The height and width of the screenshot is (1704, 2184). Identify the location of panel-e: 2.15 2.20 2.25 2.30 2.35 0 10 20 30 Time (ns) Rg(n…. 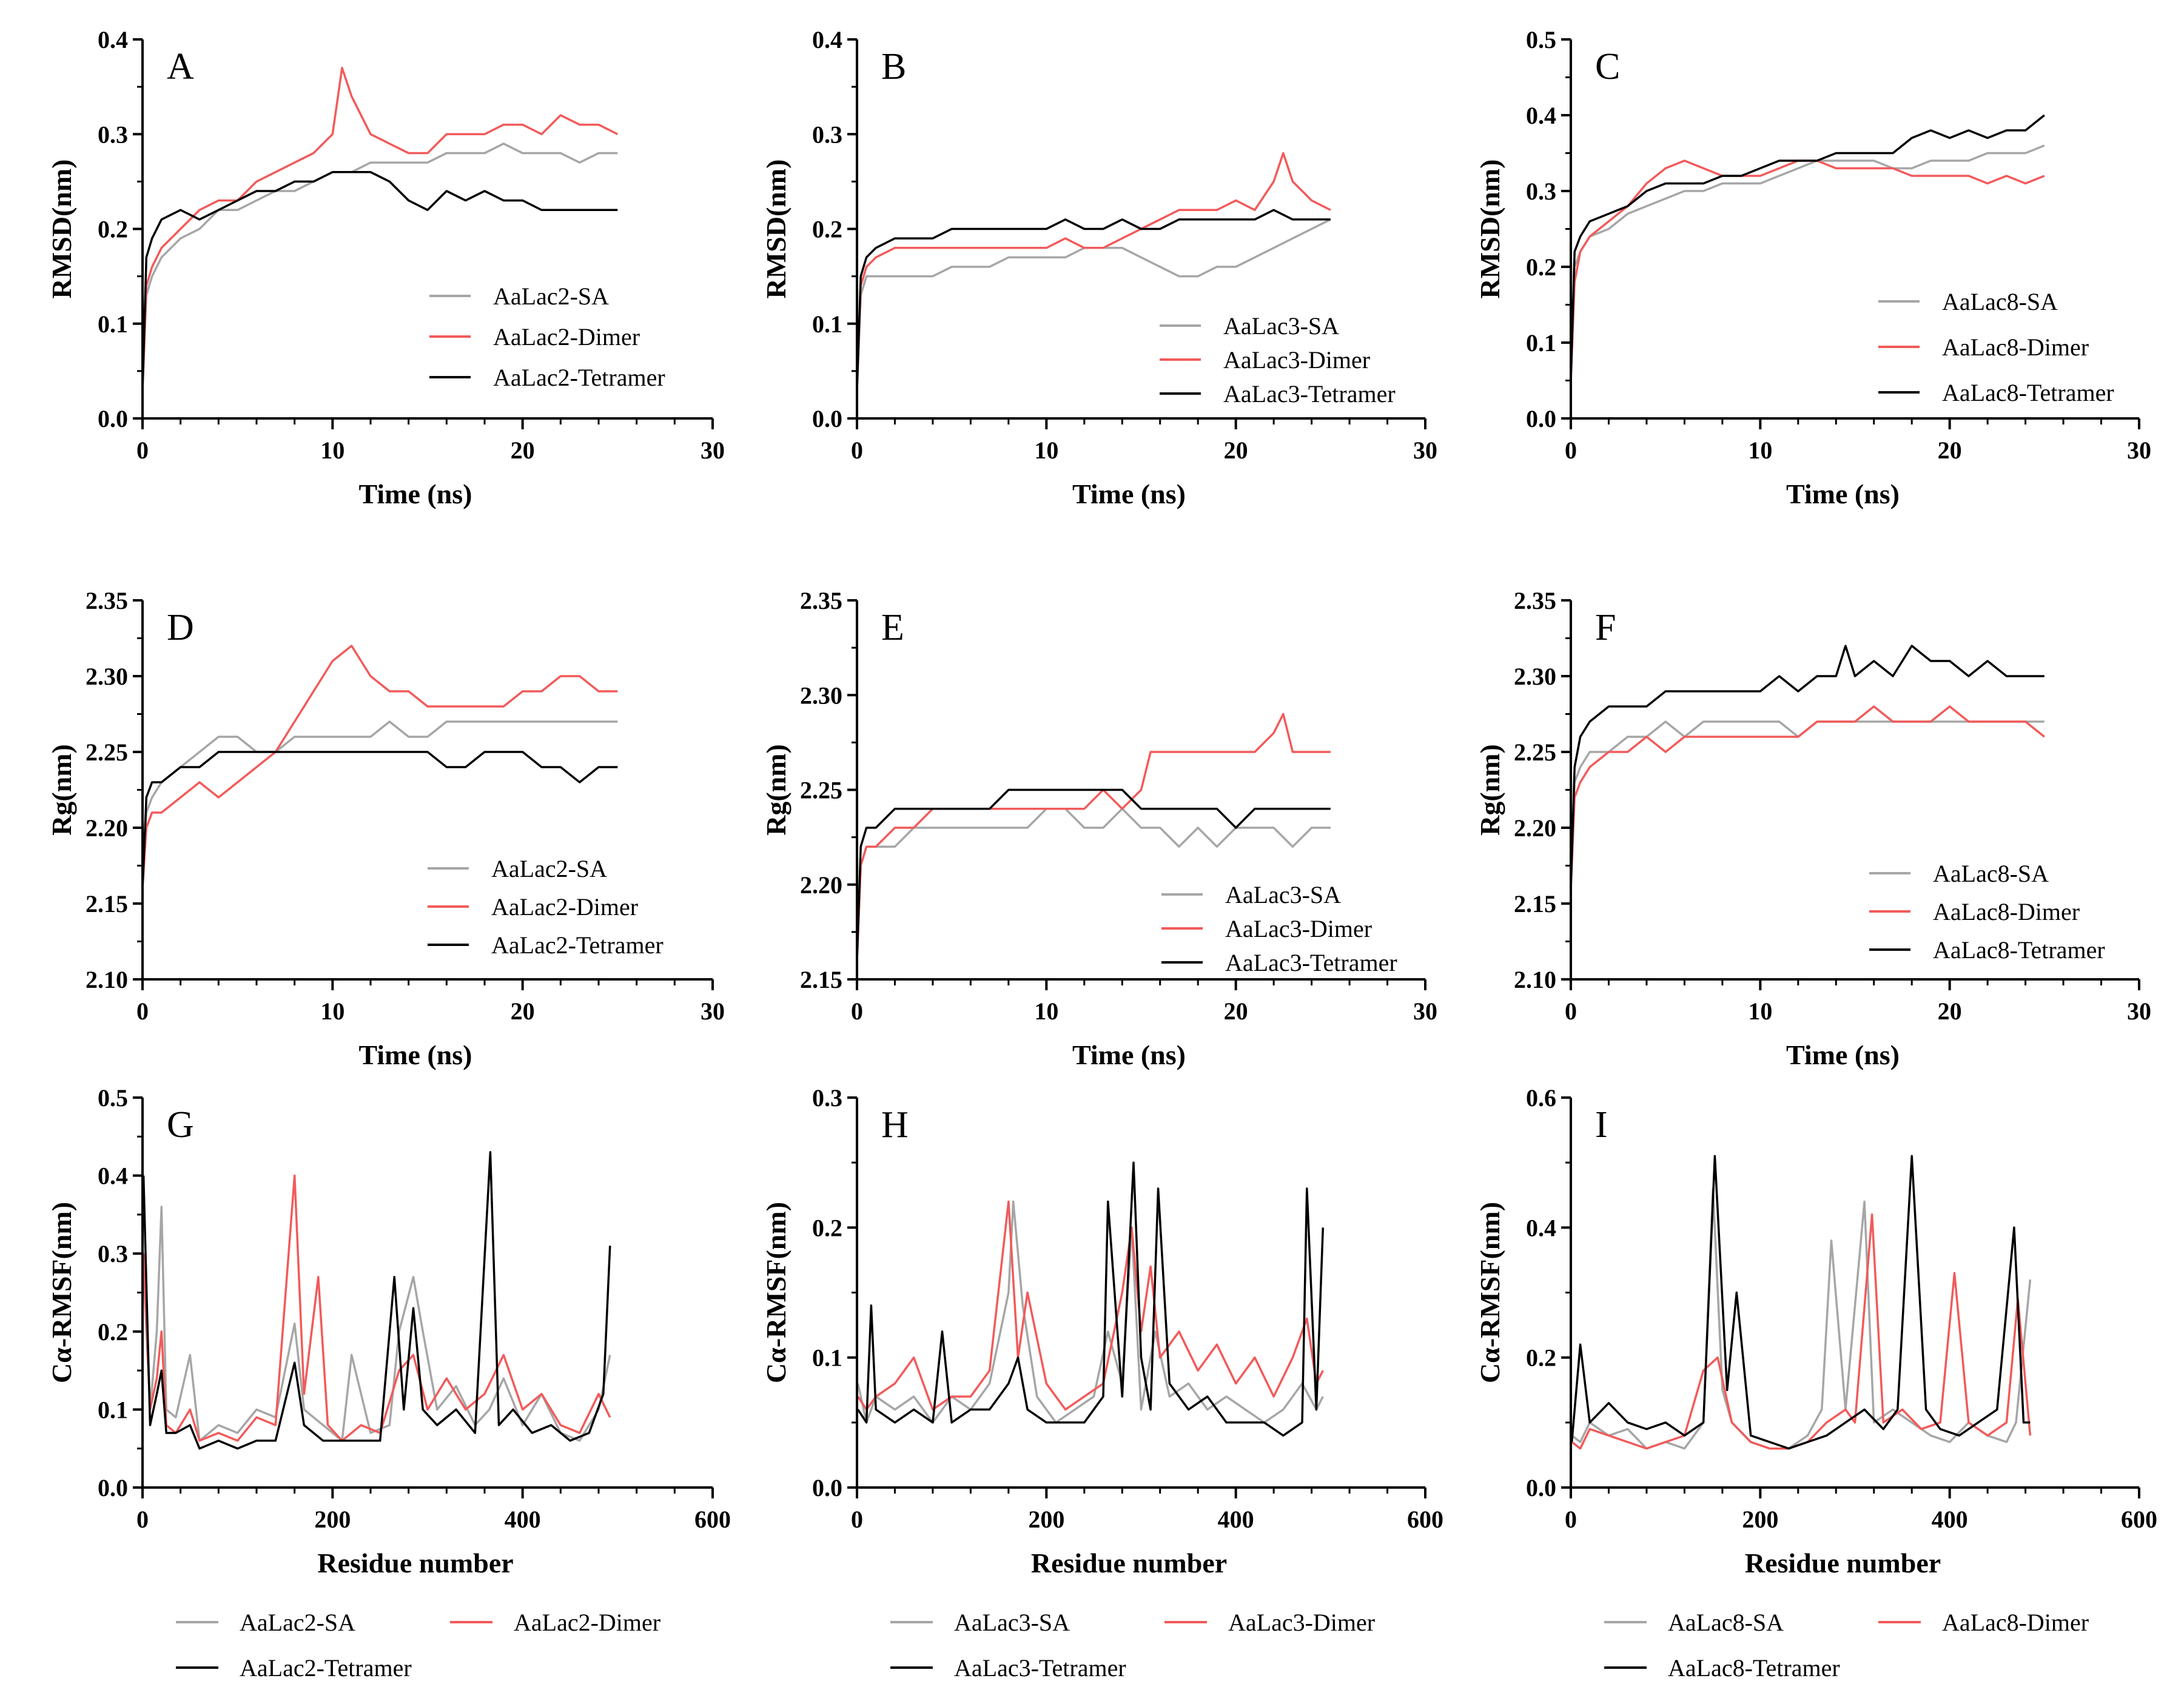
(1099, 828).